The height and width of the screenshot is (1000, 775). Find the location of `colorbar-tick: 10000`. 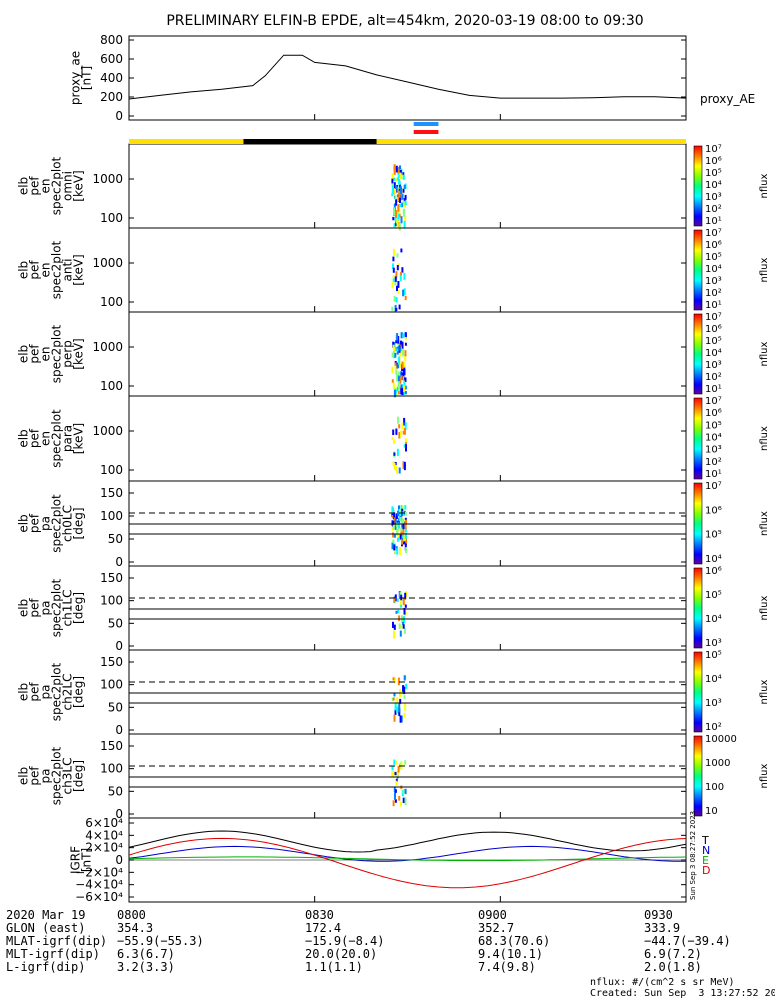

colorbar-tick: 10000 is located at coordinates (721, 739).